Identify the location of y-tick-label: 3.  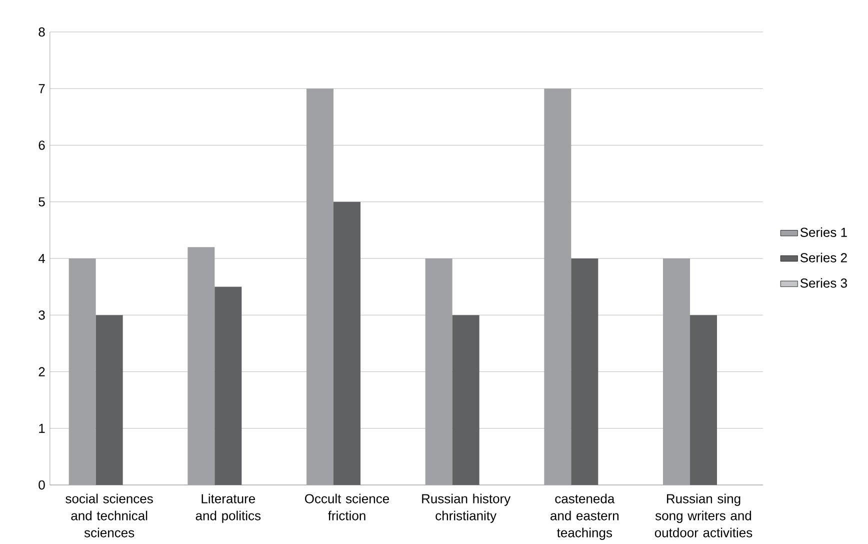
(41, 315).